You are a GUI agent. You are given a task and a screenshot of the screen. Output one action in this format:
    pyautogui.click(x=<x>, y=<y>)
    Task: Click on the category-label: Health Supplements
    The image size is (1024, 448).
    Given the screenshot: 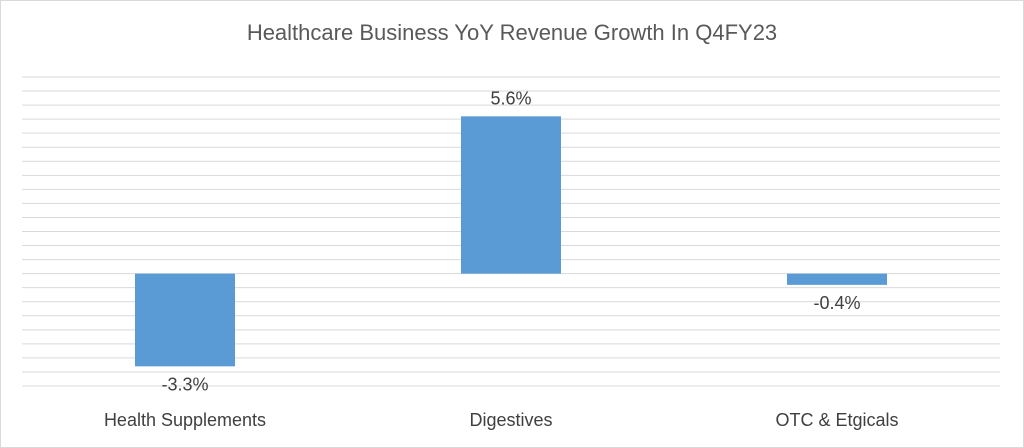 What is the action you would take?
    pyautogui.click(x=185, y=420)
    